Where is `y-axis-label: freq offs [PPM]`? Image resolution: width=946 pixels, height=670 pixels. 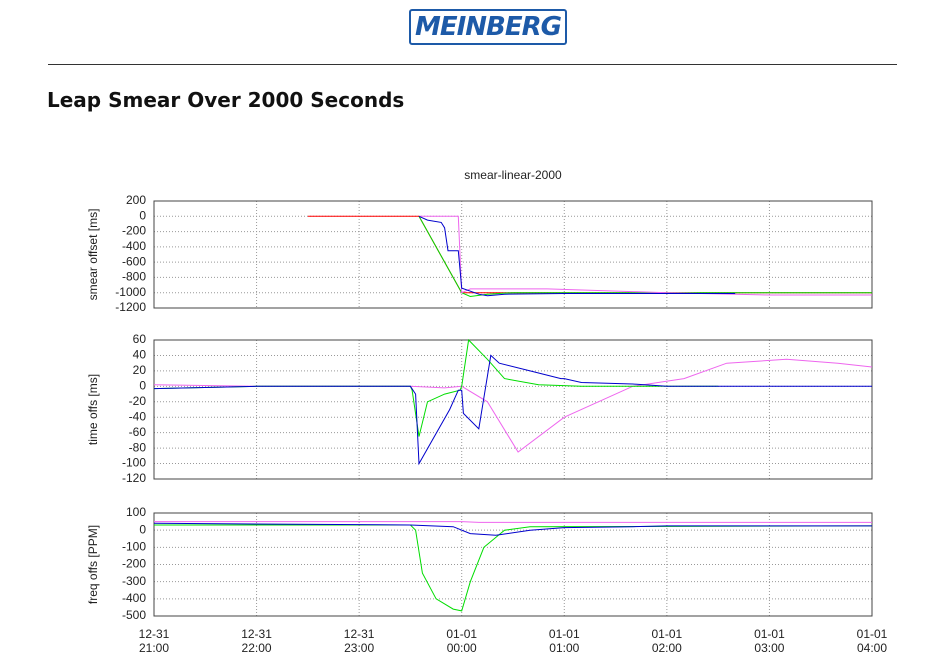 y-axis-label: freq offs [PPM] is located at coordinates (93, 564).